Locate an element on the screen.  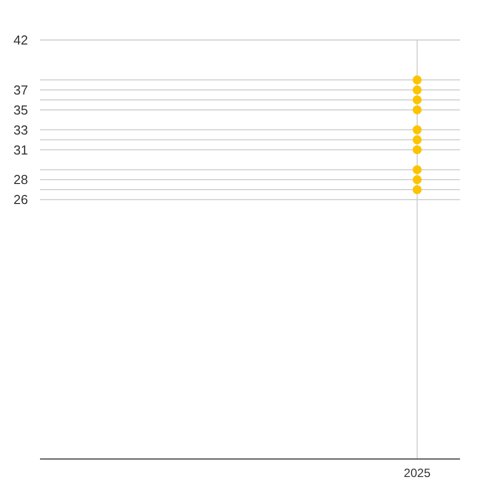
x-tick-label: 2025 is located at coordinates (417, 473).